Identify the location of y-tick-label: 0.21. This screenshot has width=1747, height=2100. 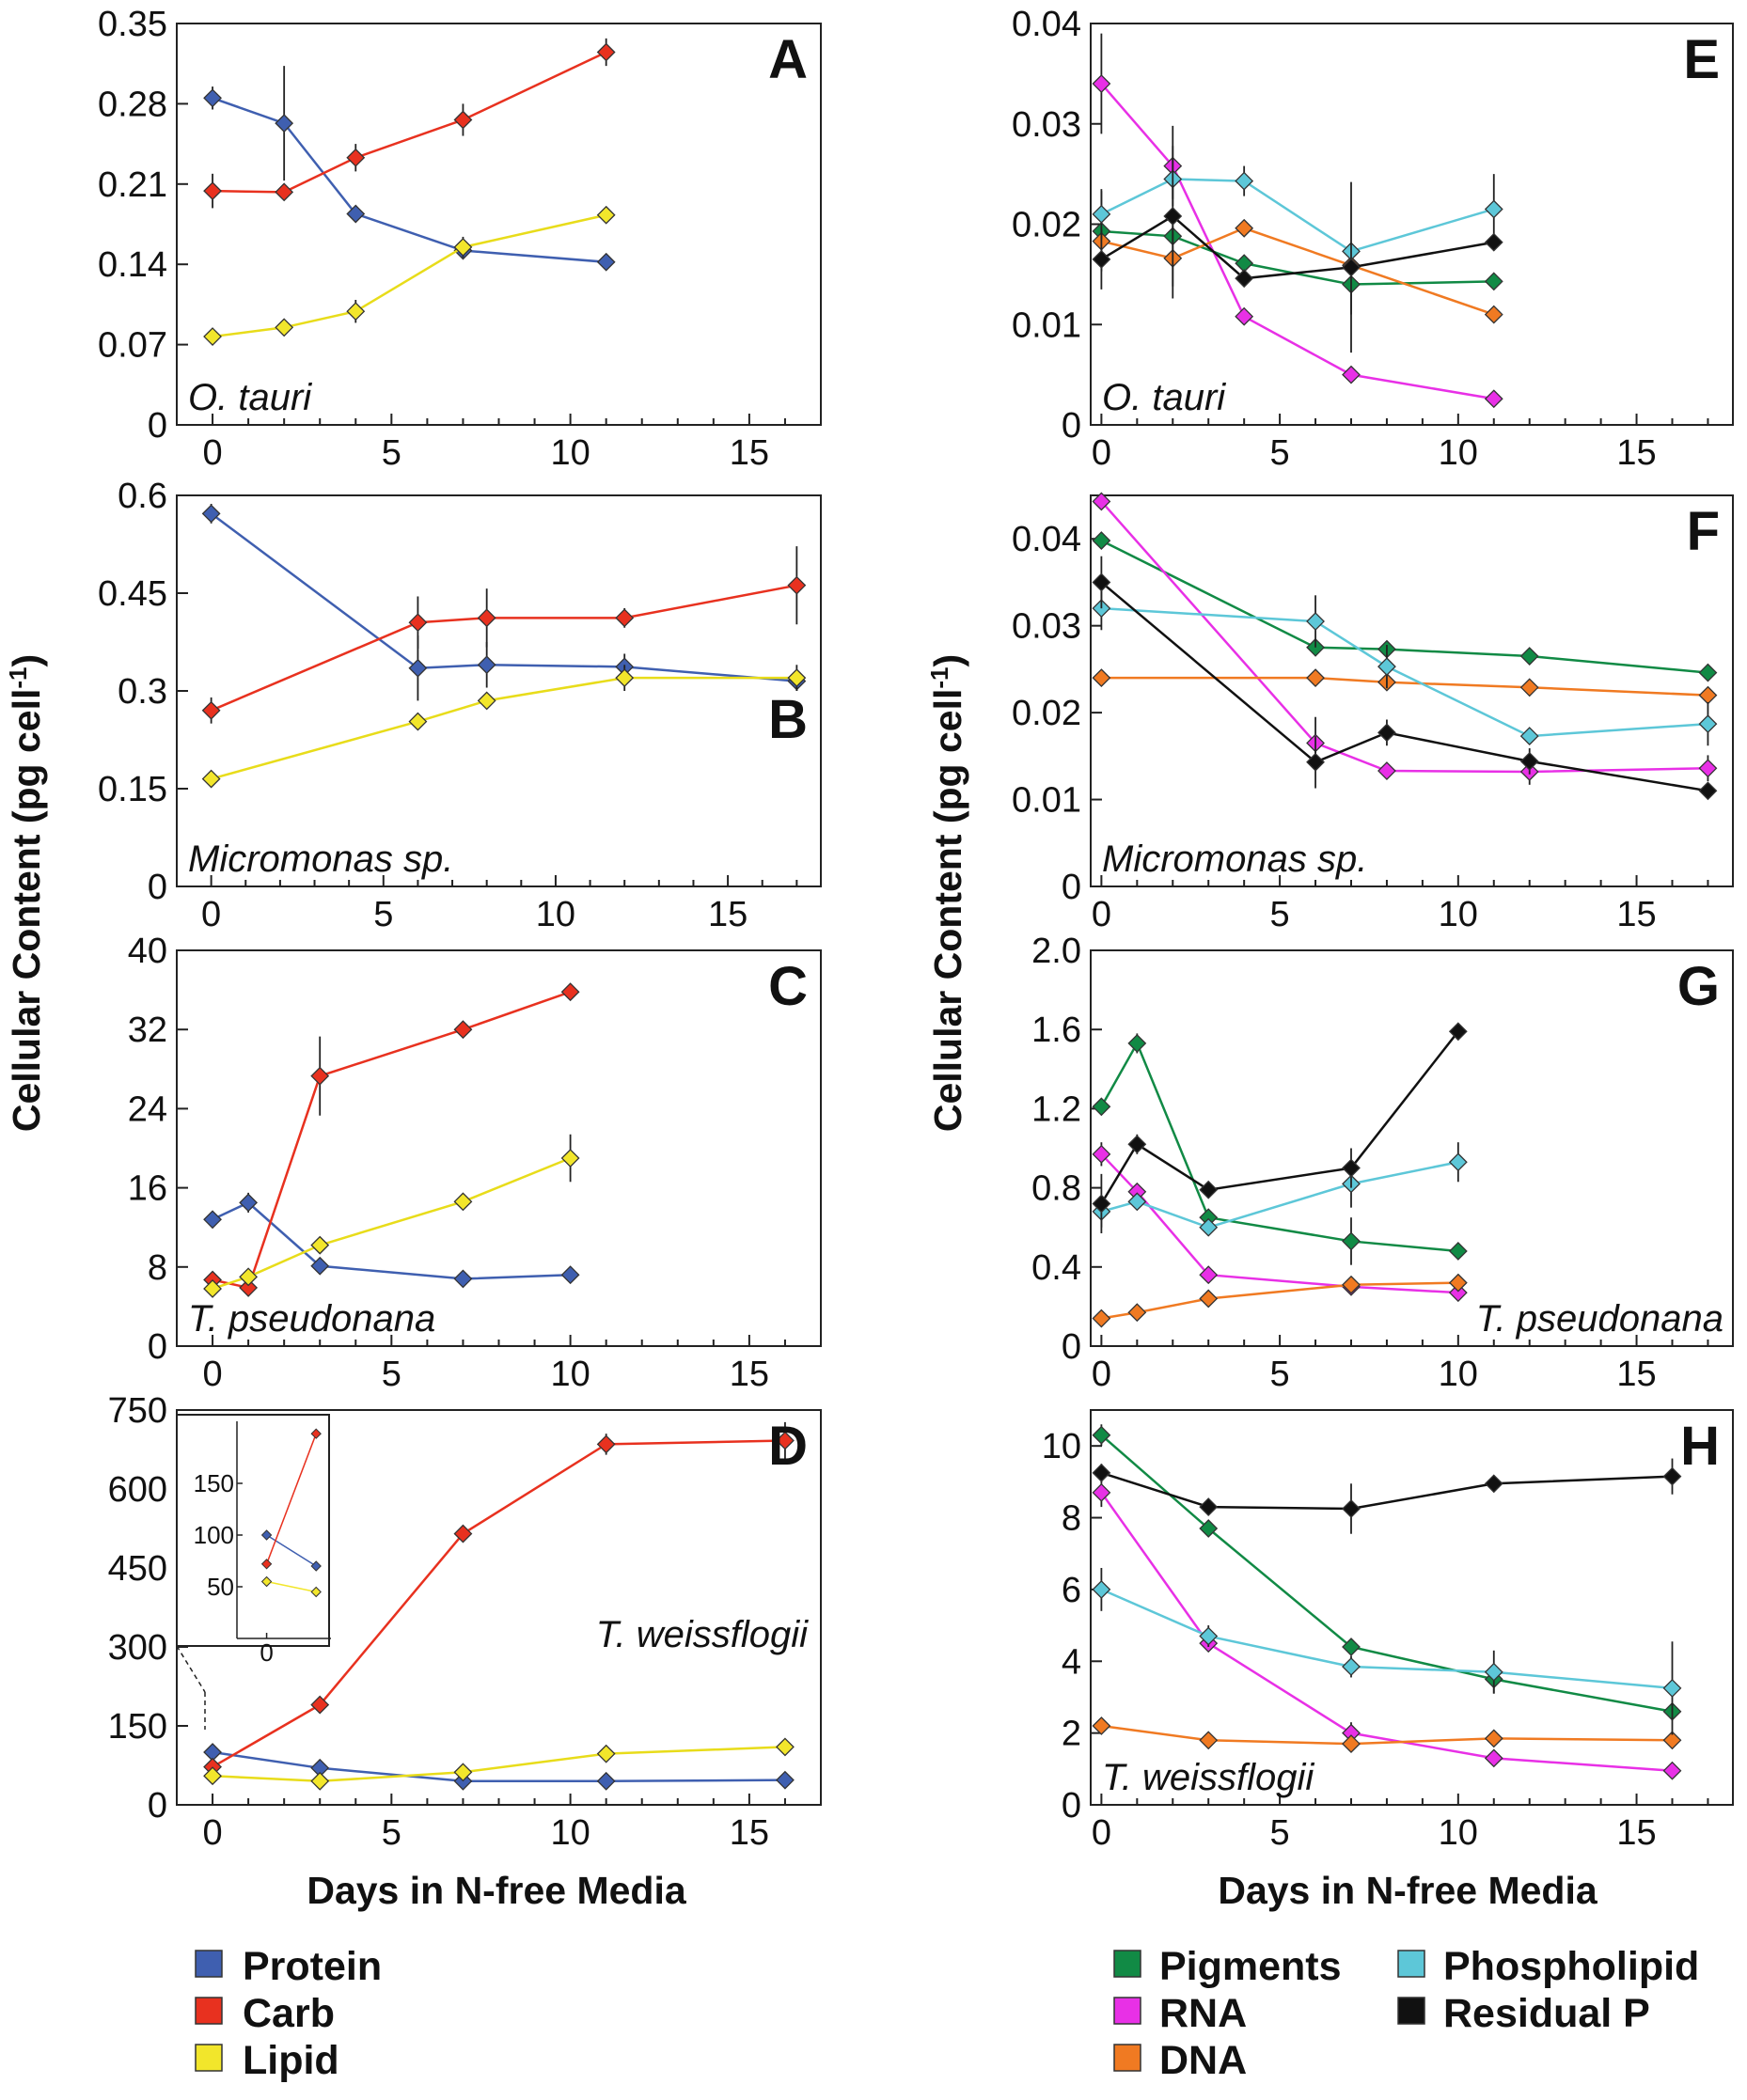
(132, 185).